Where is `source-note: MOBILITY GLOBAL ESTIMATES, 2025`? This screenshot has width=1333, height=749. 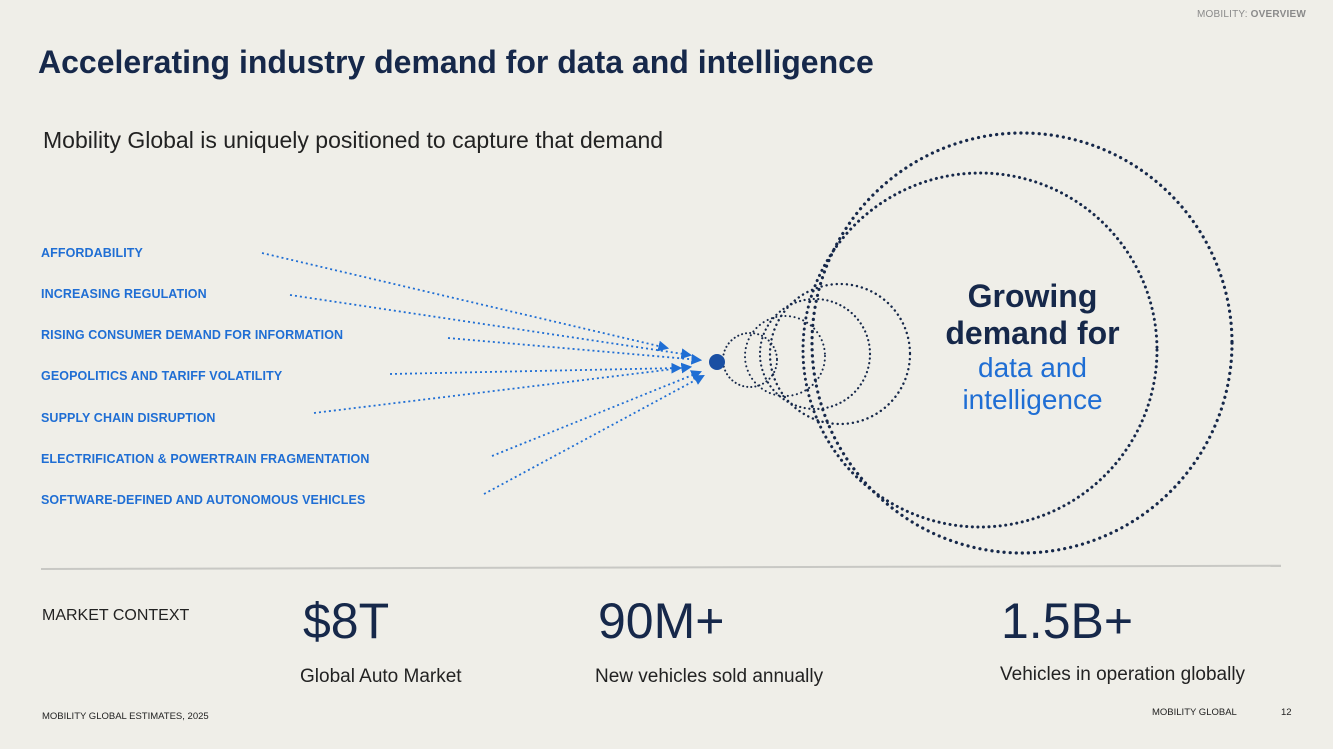
source-note: MOBILITY GLOBAL ESTIMATES, 2025 is located at coordinates (125, 716).